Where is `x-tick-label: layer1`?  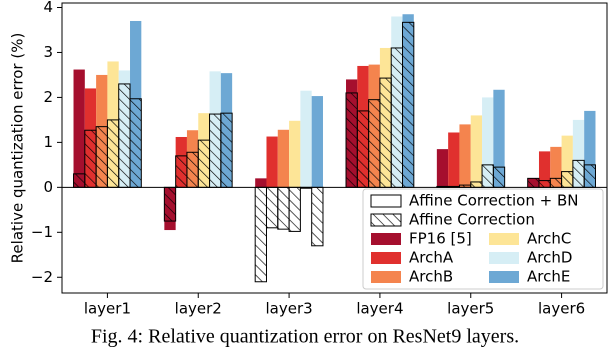
x-tick-label: layer1 is located at coordinates (107, 309).